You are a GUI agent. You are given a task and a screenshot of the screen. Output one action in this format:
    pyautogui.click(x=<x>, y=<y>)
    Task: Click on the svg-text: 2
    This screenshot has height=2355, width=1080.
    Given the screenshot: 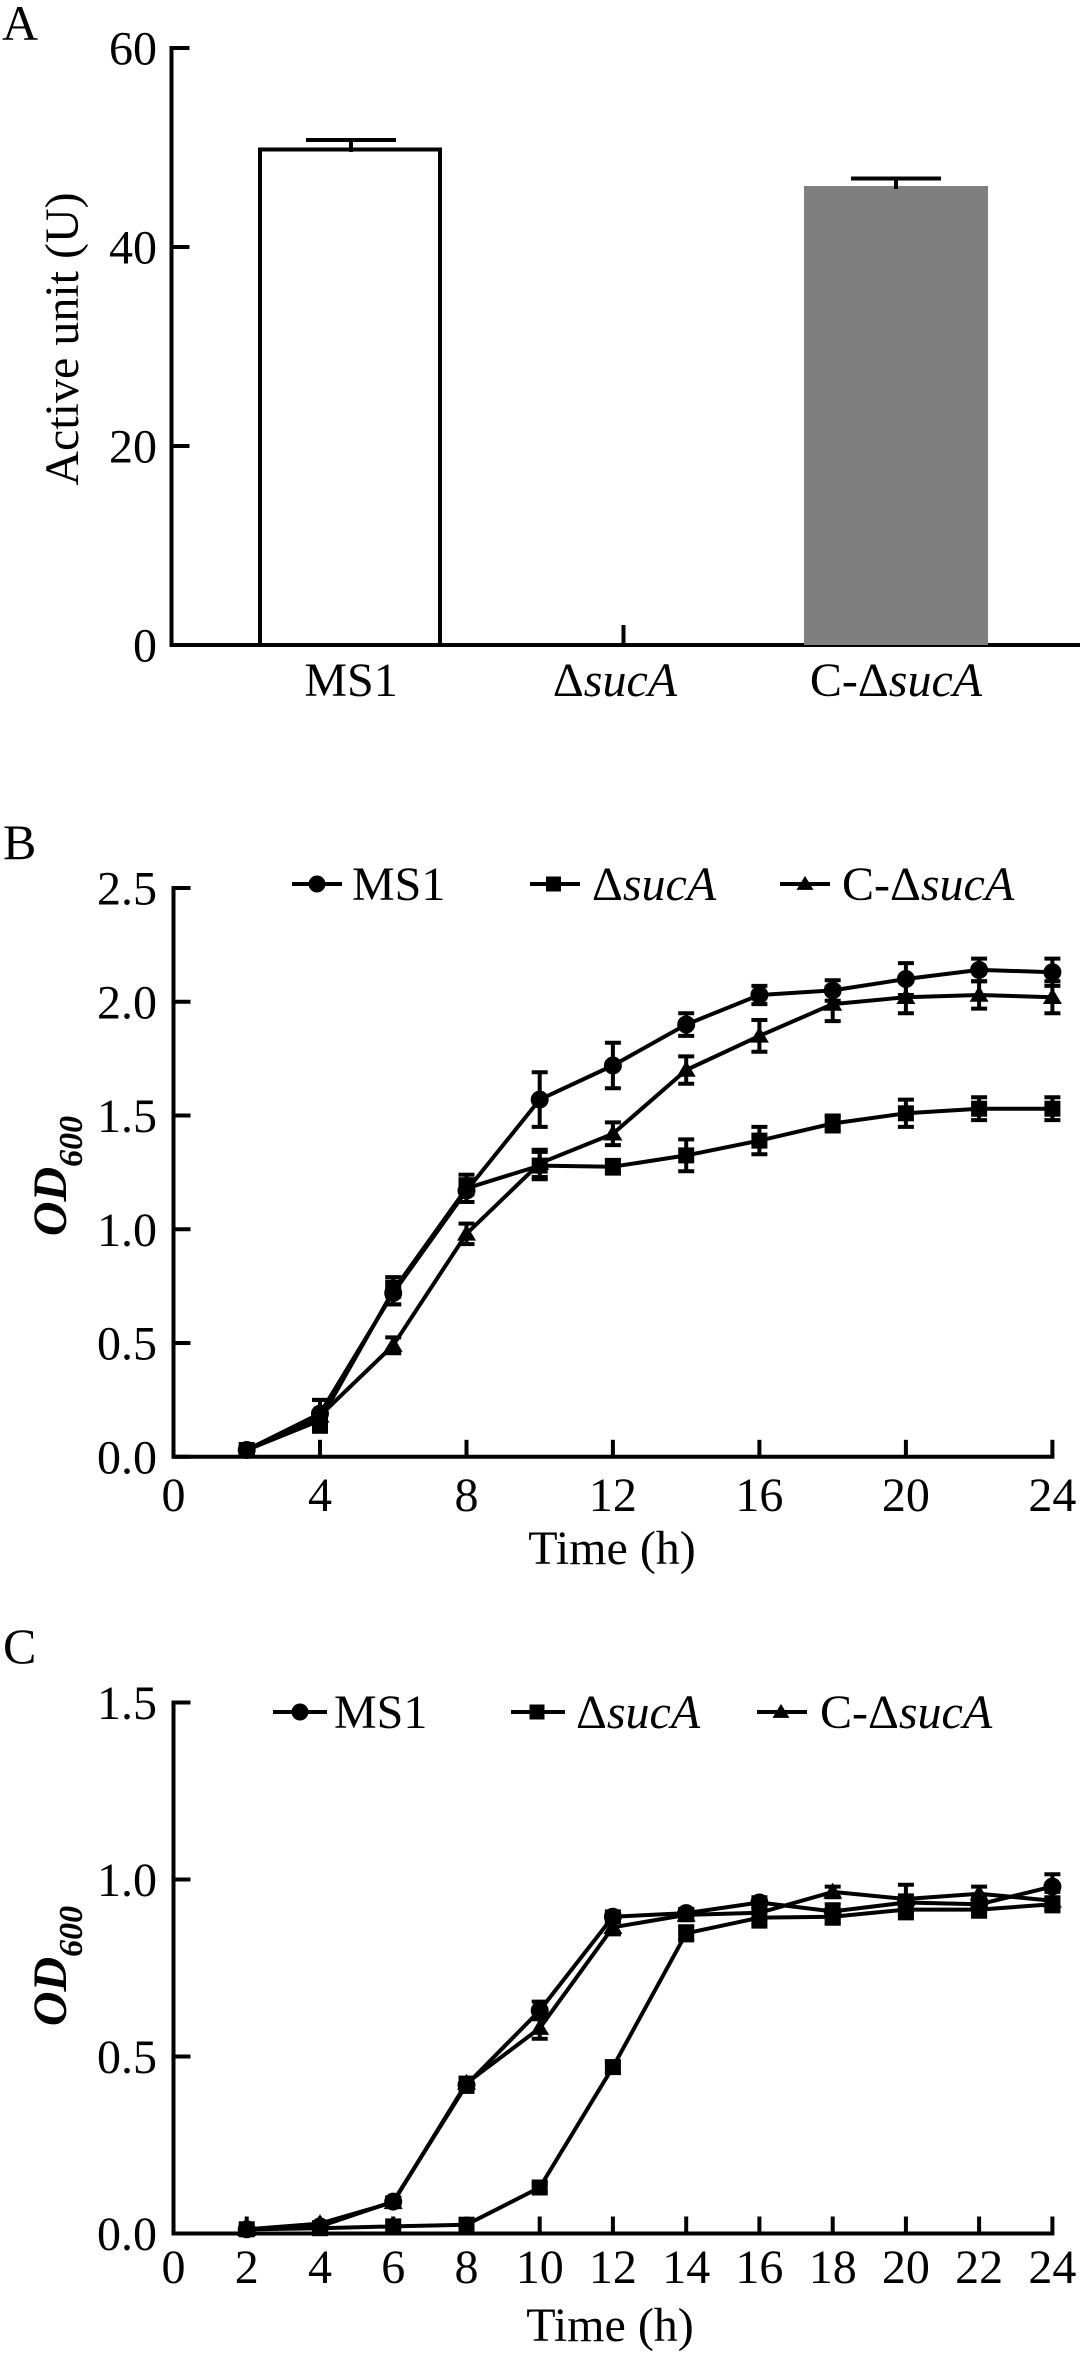 What is the action you would take?
    pyautogui.click(x=247, y=2267)
    